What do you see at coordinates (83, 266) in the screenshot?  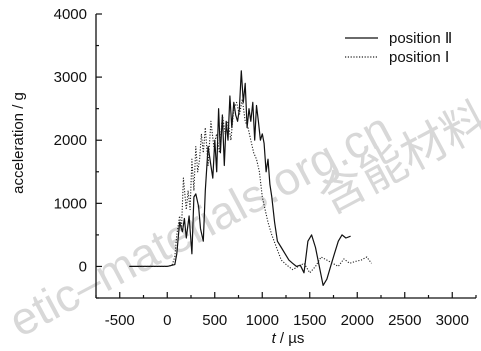 I see `y-tick-label: 0` at bounding box center [83, 266].